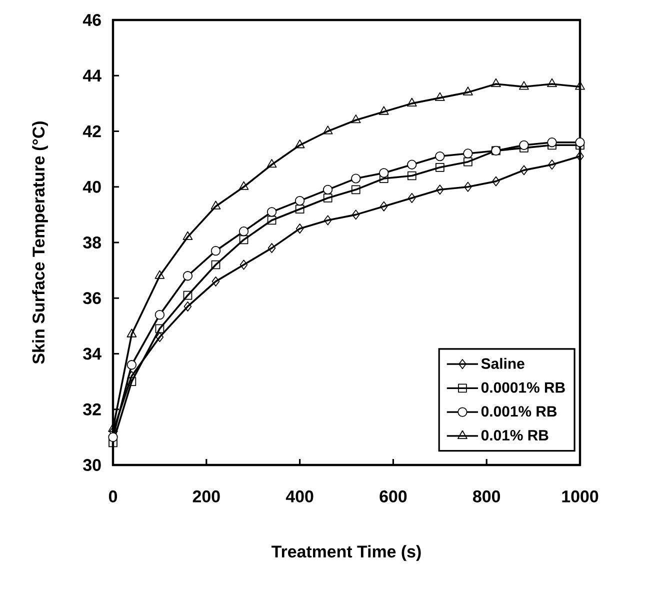 This screenshot has height=607, width=648. Describe the element at coordinates (92, 409) in the screenshot. I see `y-tick-label: 32` at that location.